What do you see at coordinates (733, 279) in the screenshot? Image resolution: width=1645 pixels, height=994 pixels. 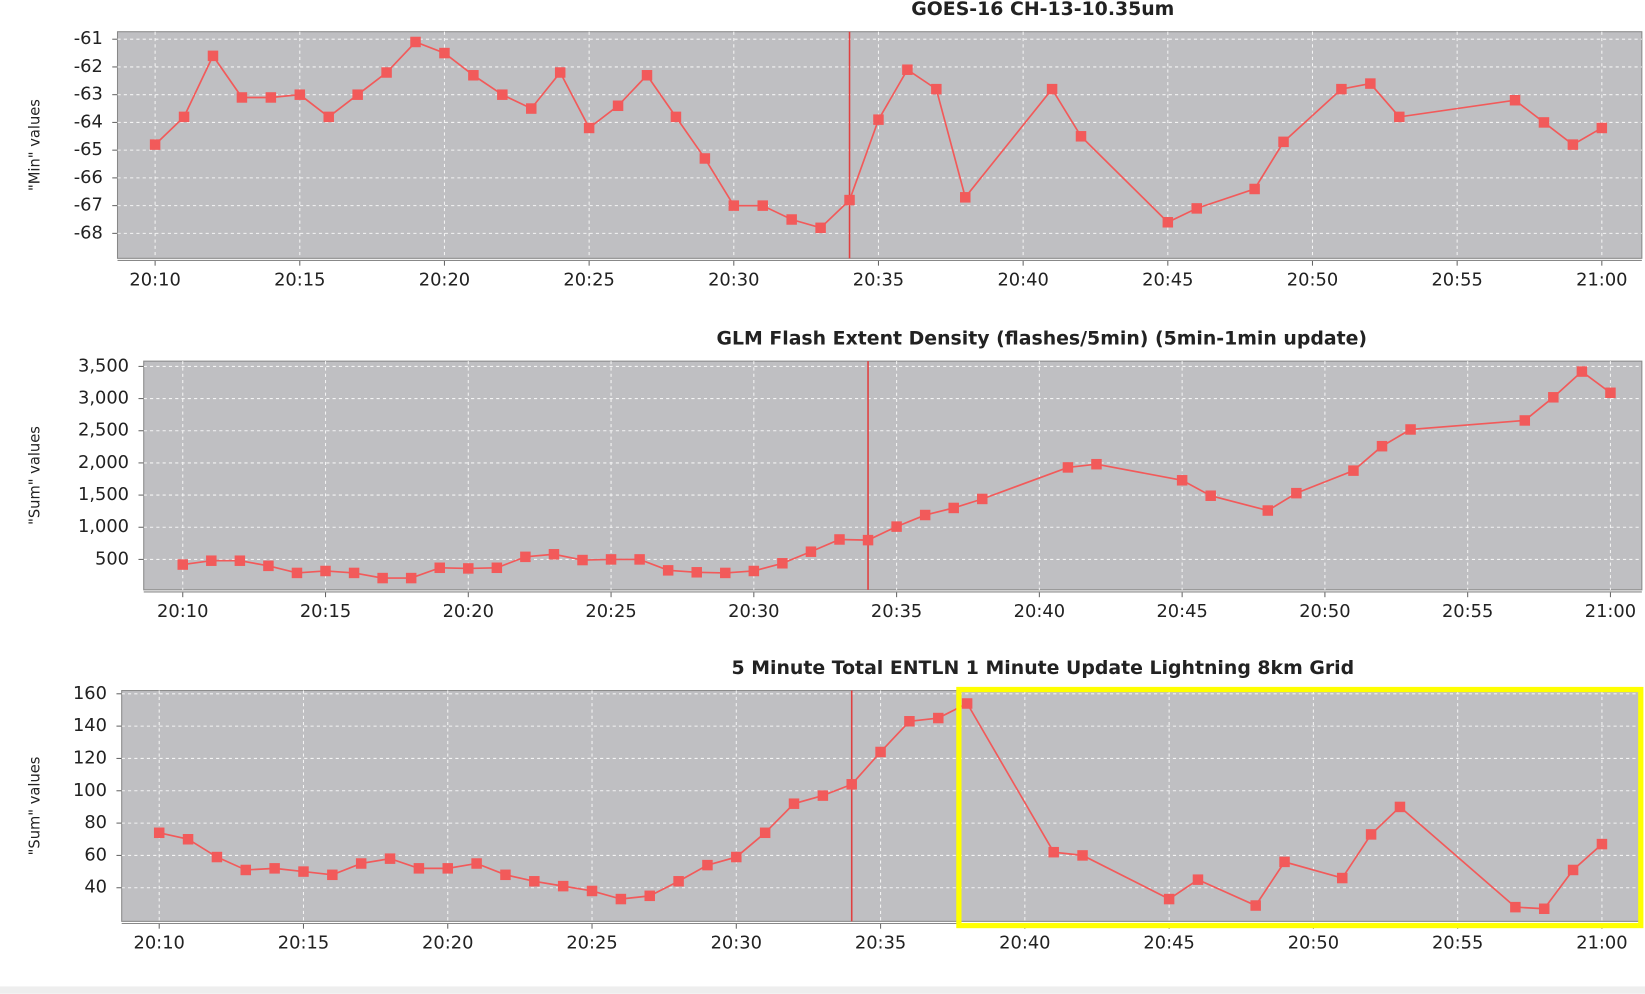 I see `x-tick-label: 20:30` at bounding box center [733, 279].